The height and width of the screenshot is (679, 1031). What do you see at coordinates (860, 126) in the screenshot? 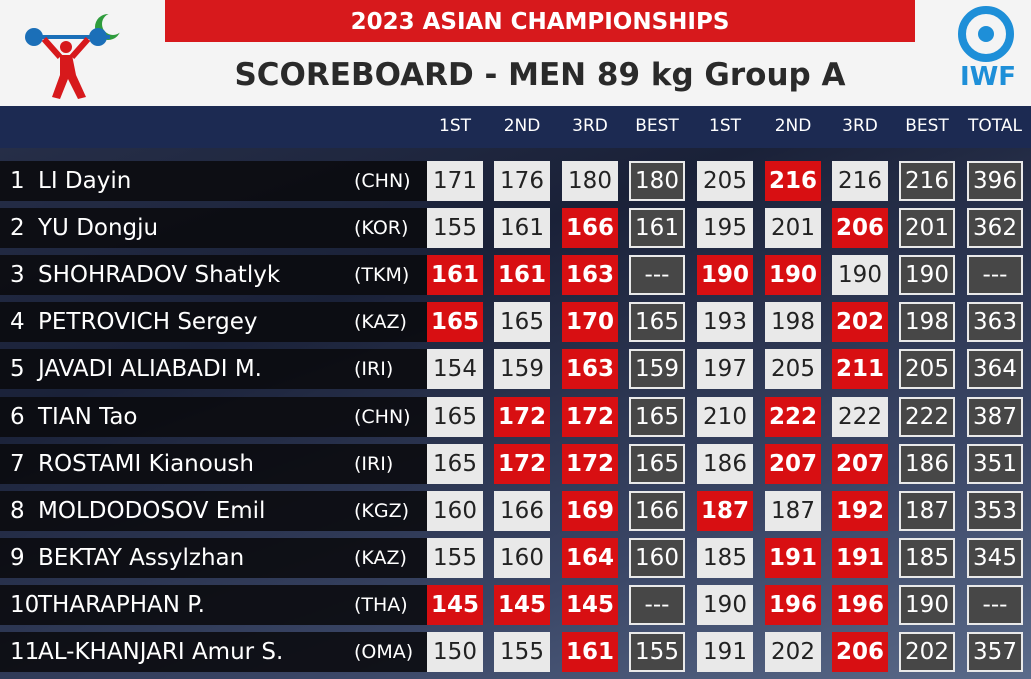
I see `column-header: 3RD` at bounding box center [860, 126].